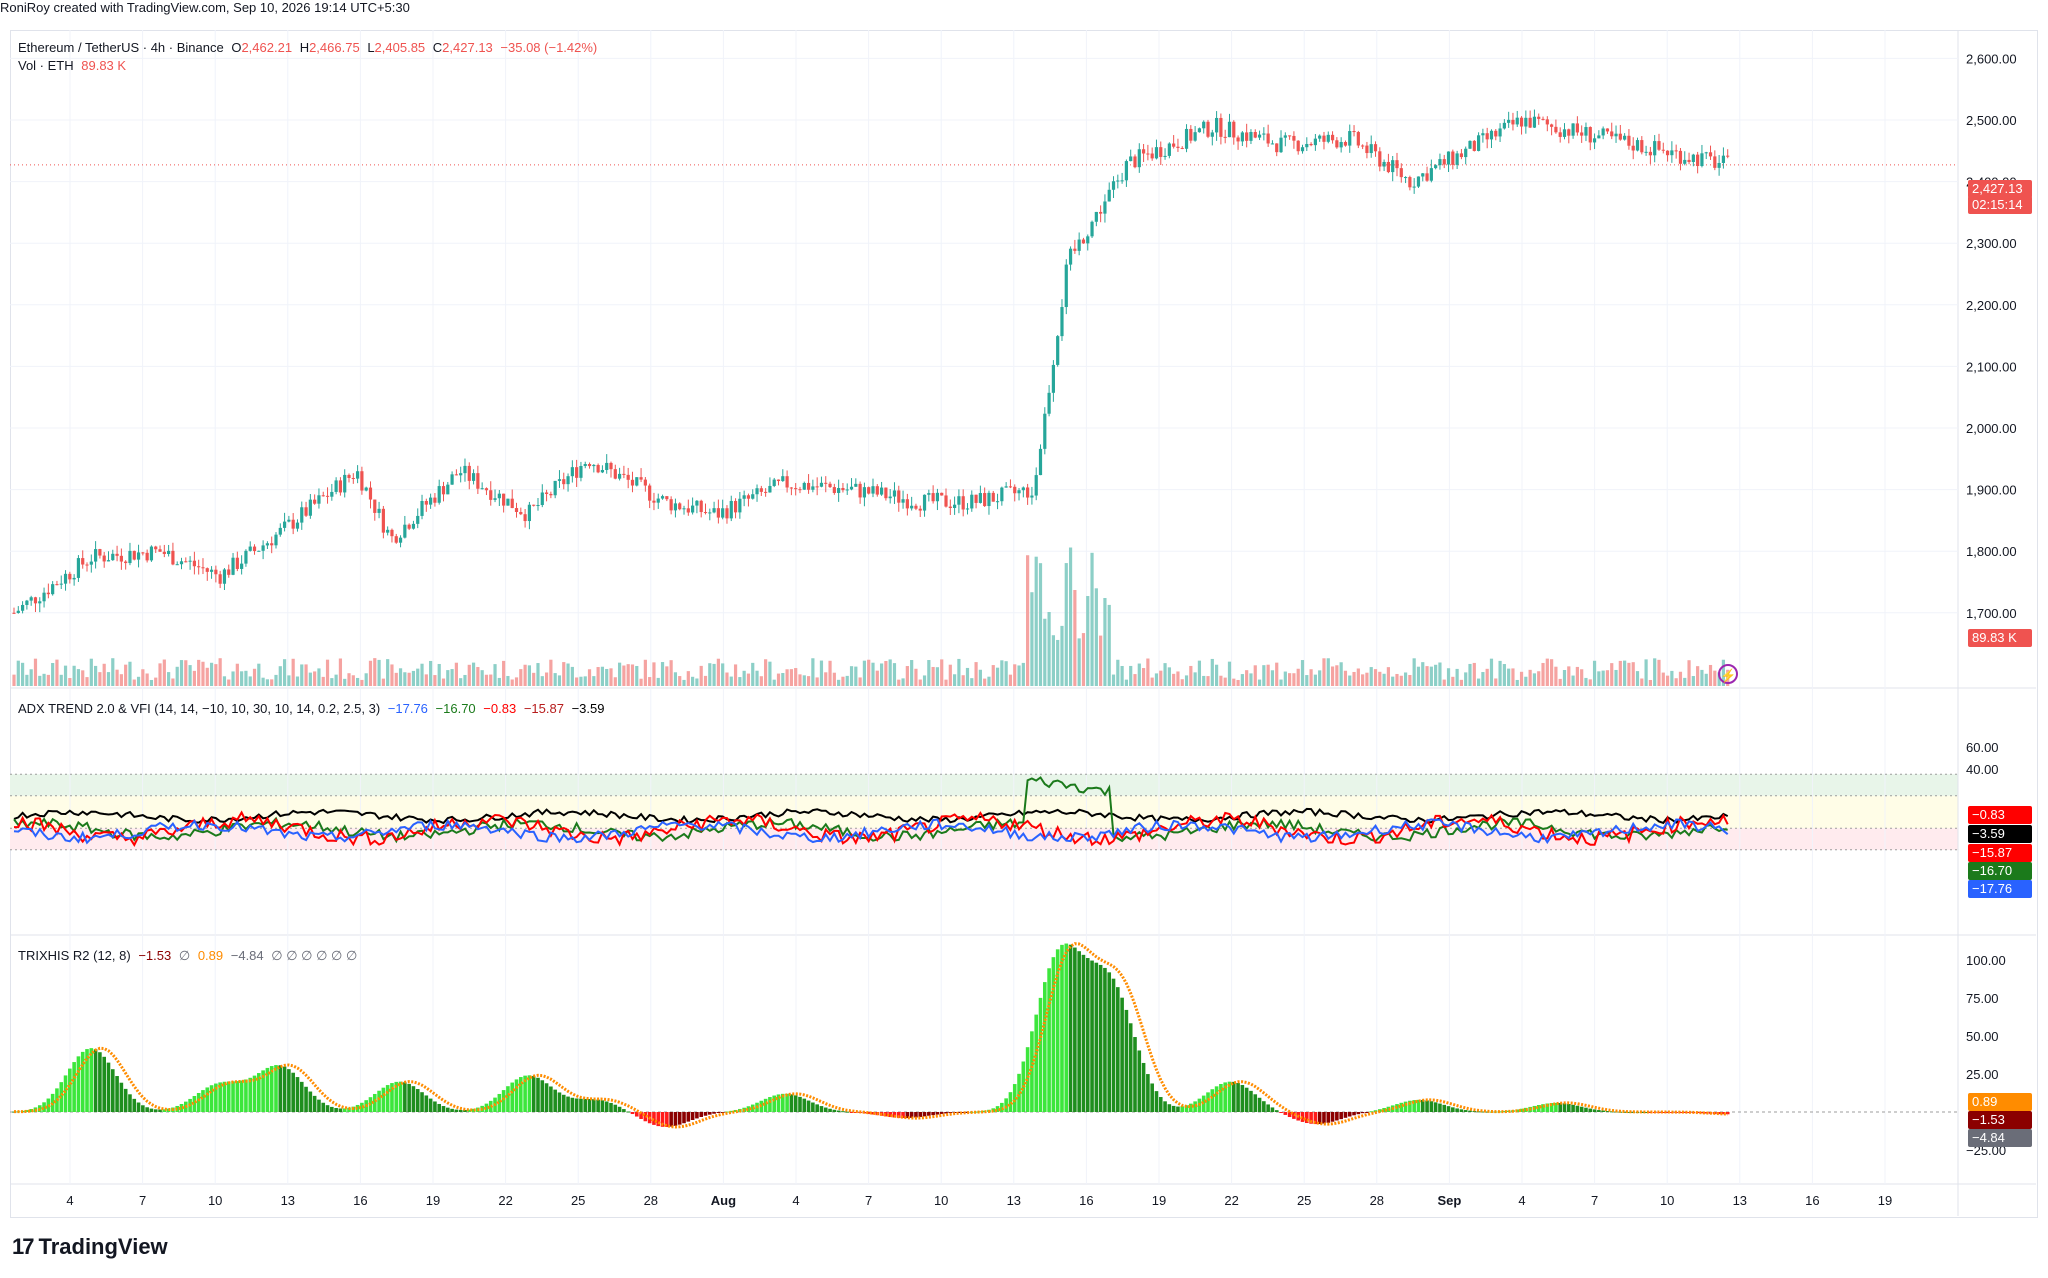  Describe the element at coordinates (2000, 889) in the screenshot. I see `adx-tag-5: −17.76` at that location.